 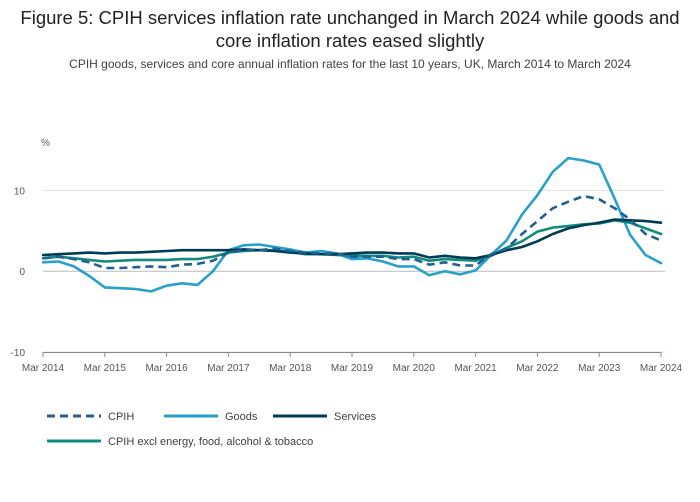 I want to click on x-tick-label: Mar 2018, so click(x=290, y=368).